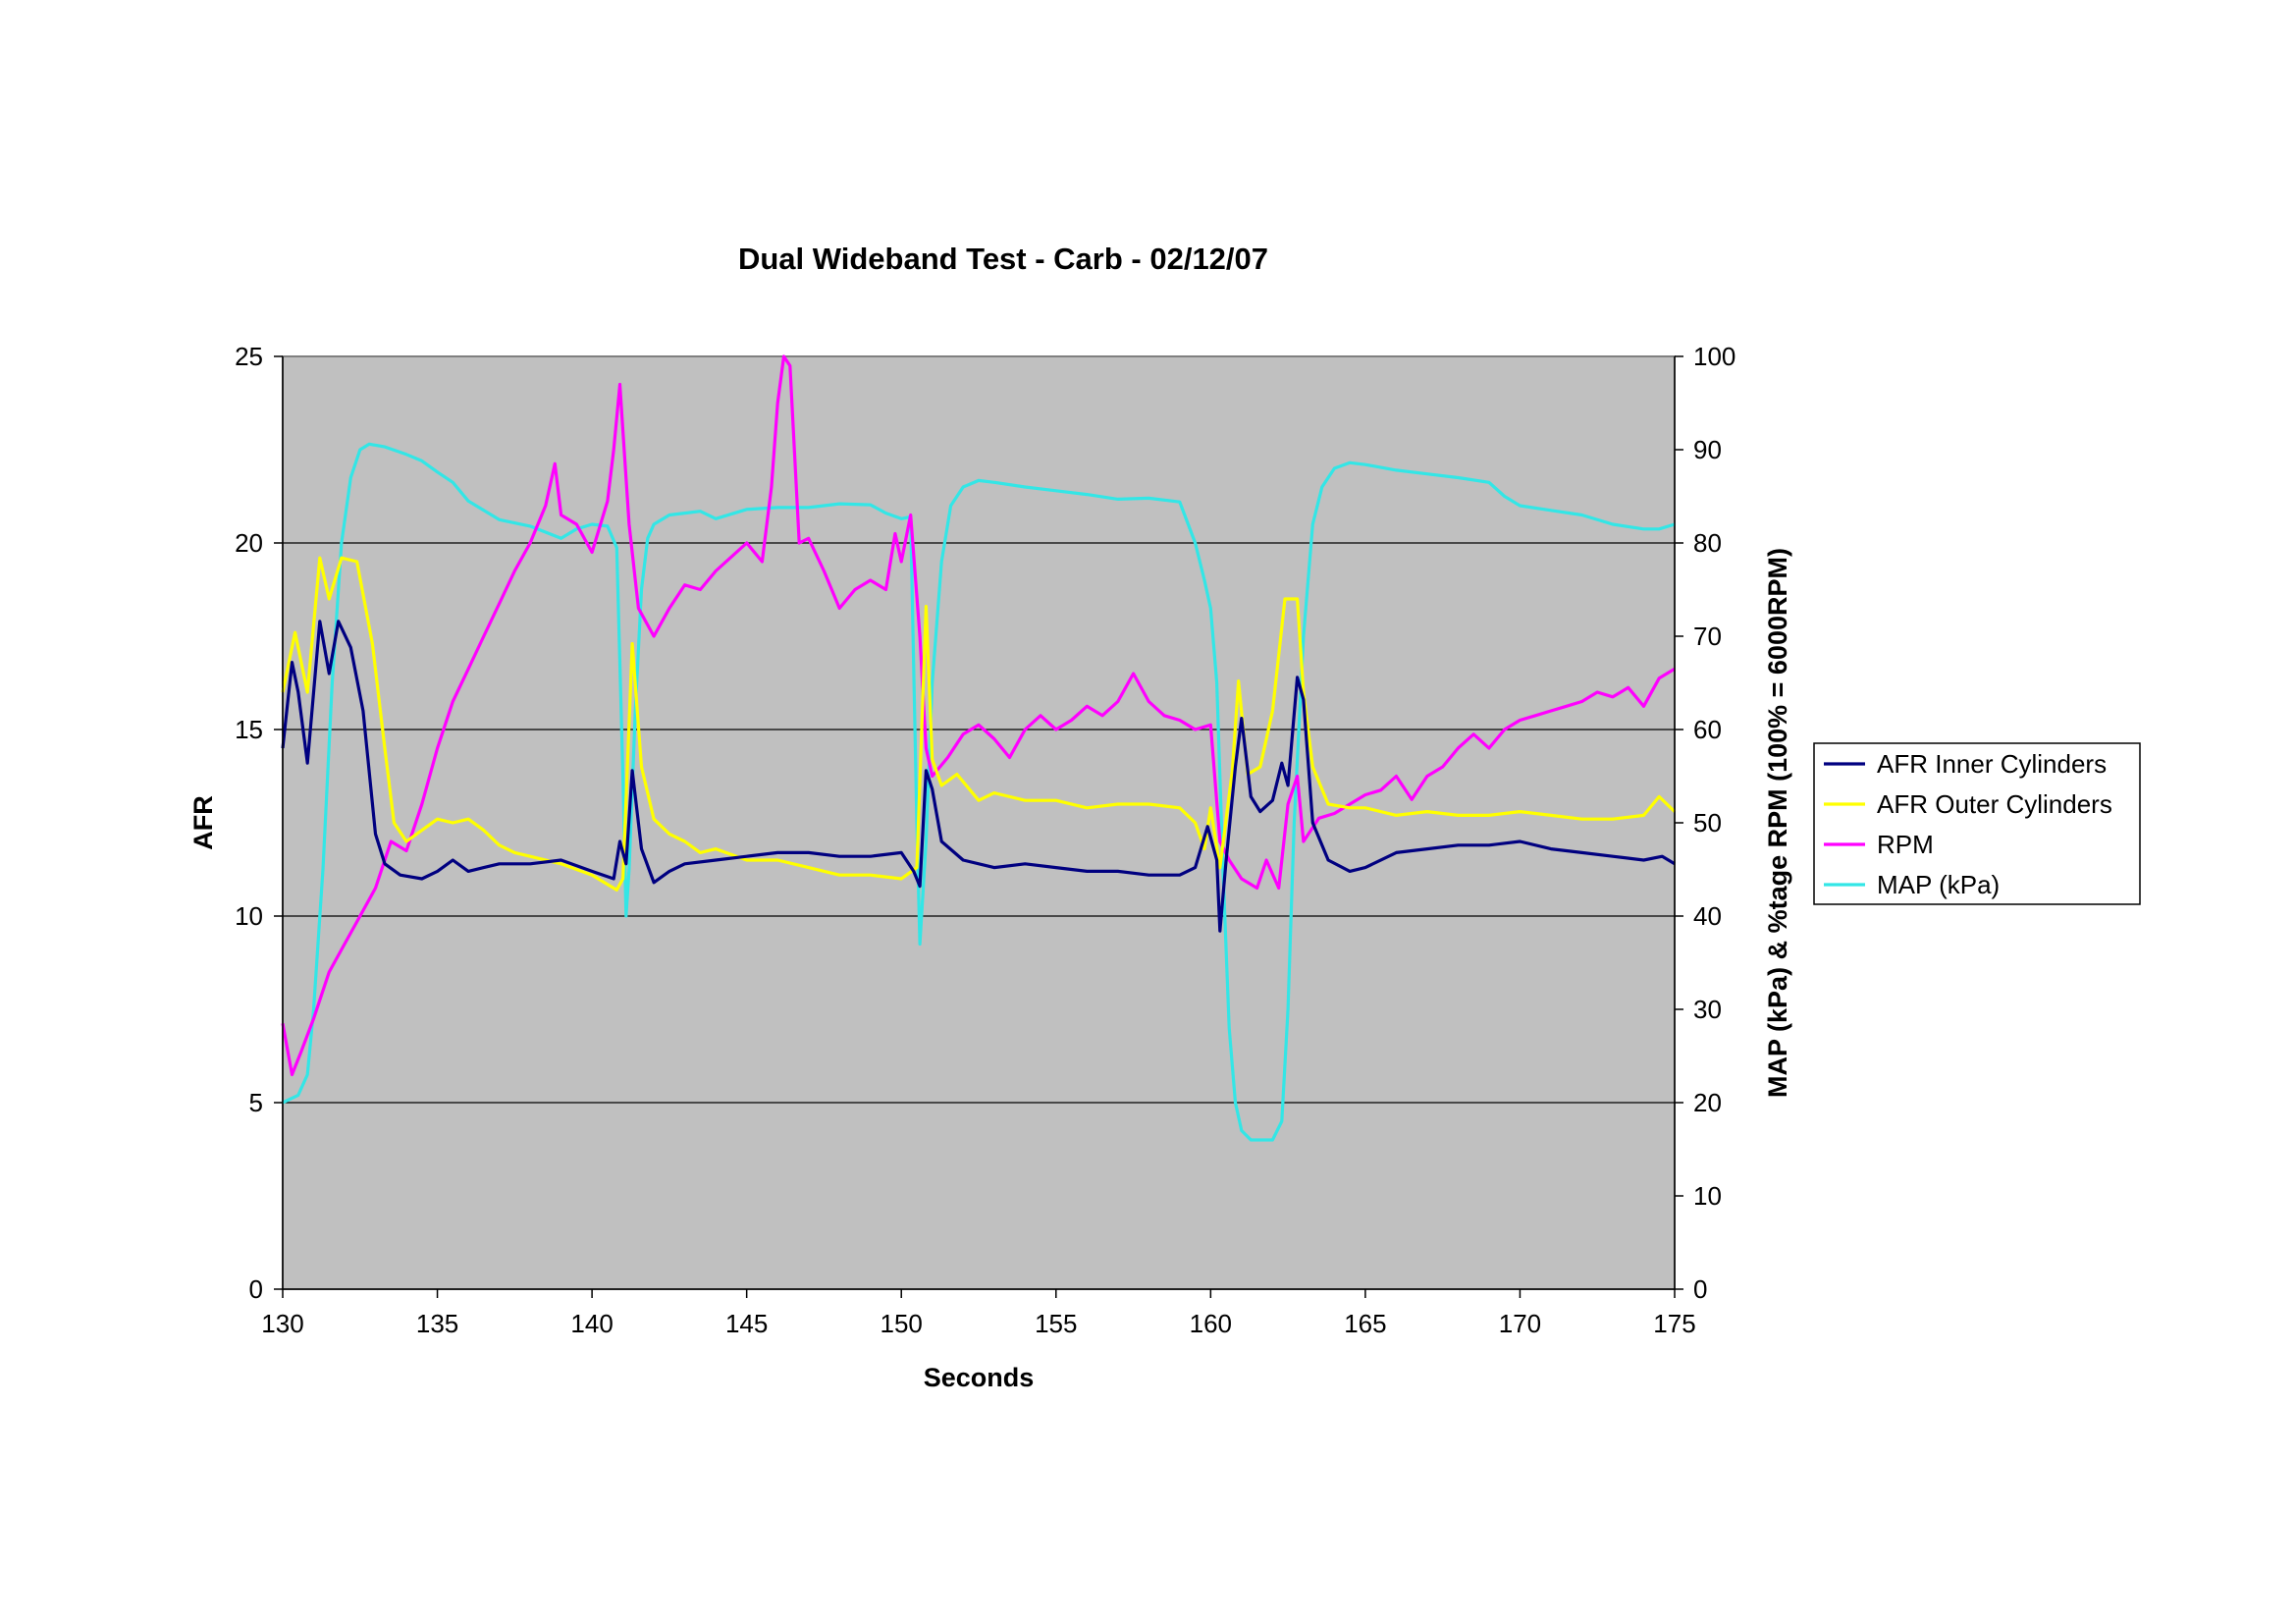  Describe the element at coordinates (746, 1324) in the screenshot. I see `x-tick-label: 145` at that location.